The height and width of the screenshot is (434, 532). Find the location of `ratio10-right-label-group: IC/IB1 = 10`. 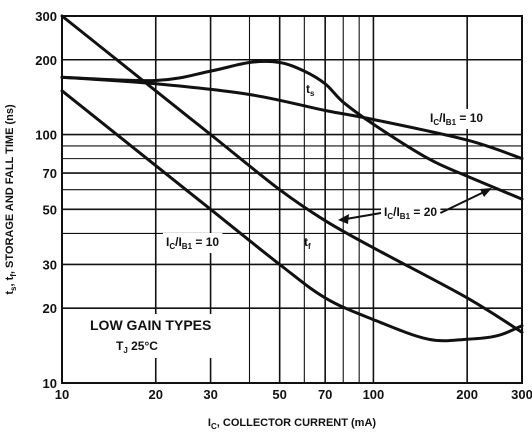

ratio10-right-label-group: IC/IB1 = 10 is located at coordinates (457, 119).